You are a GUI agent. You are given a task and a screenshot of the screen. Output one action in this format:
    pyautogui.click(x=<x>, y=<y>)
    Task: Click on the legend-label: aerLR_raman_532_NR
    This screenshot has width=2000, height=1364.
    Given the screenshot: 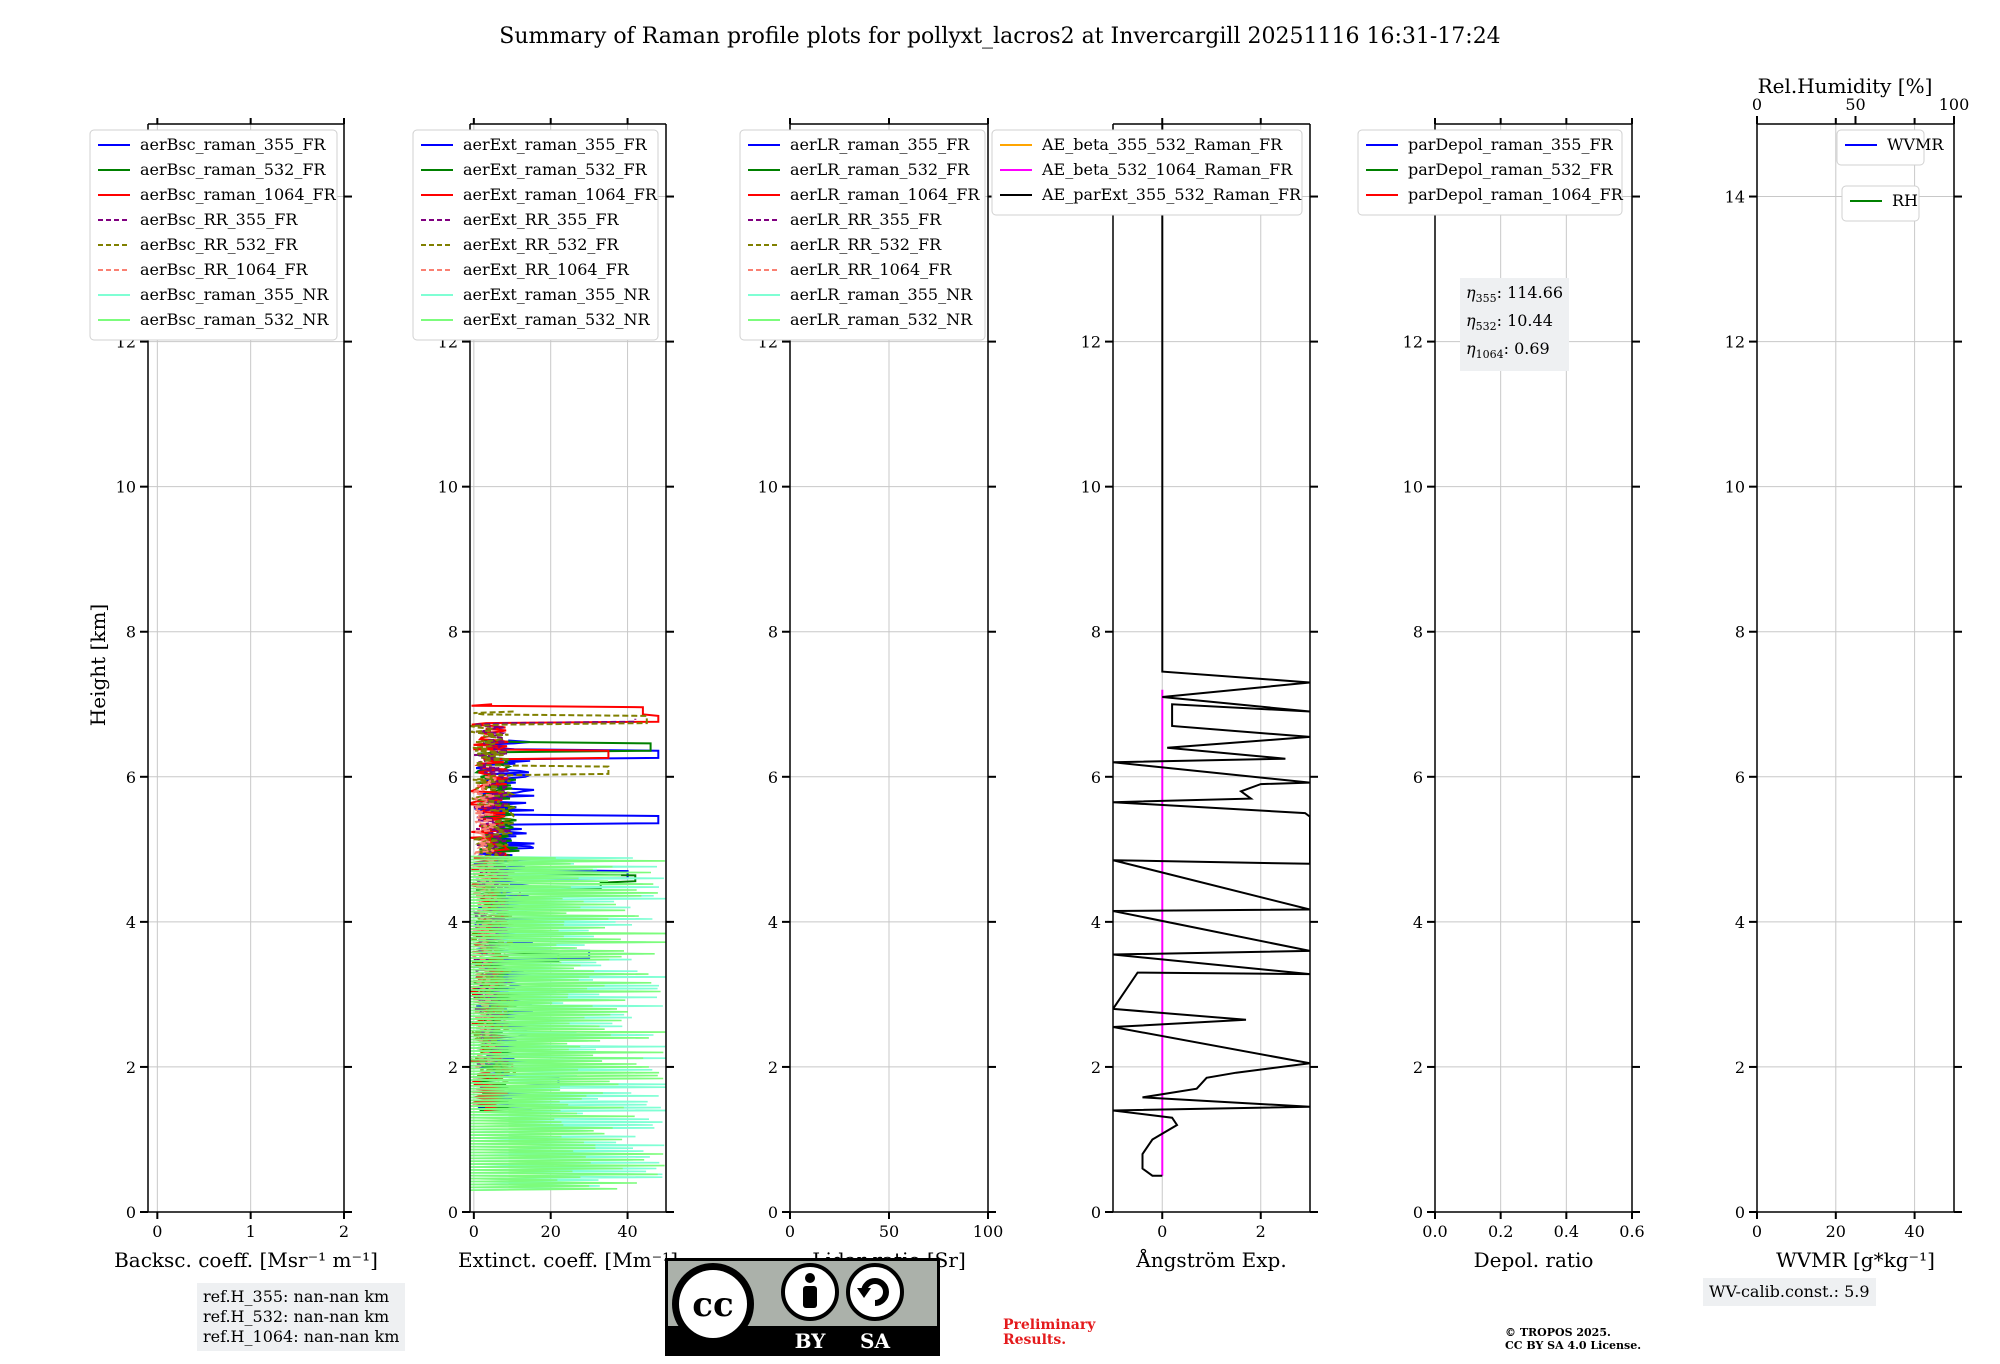 What is the action you would take?
    pyautogui.click(x=881, y=319)
    